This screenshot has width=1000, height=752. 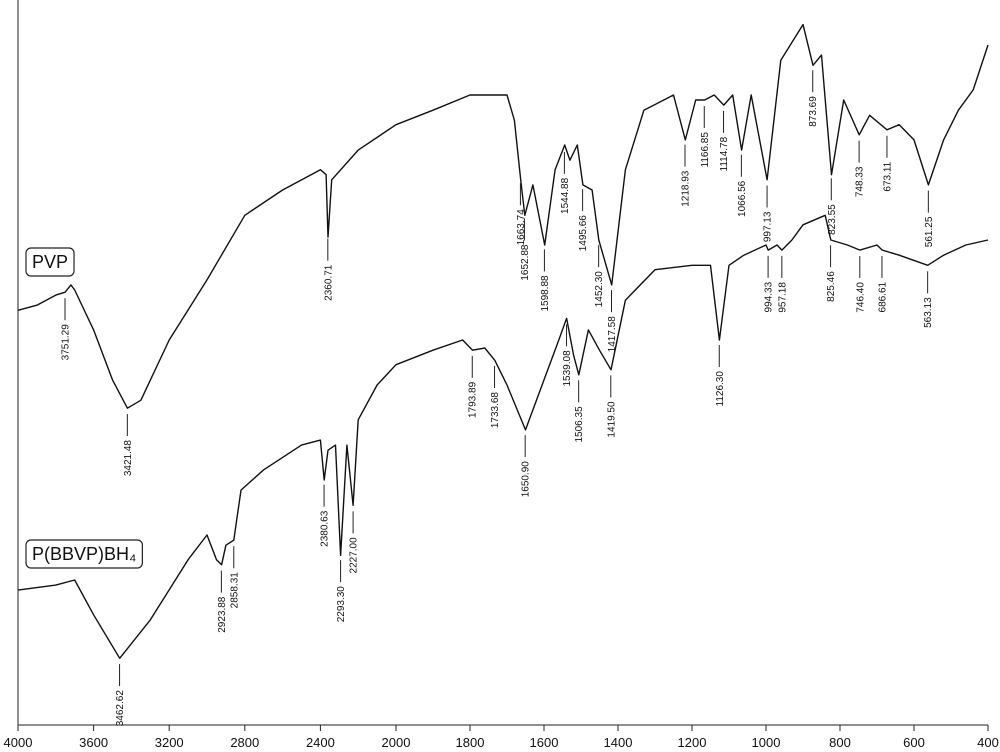 What do you see at coordinates (742, 198) in the screenshot?
I see `peak-label: 1066.56` at bounding box center [742, 198].